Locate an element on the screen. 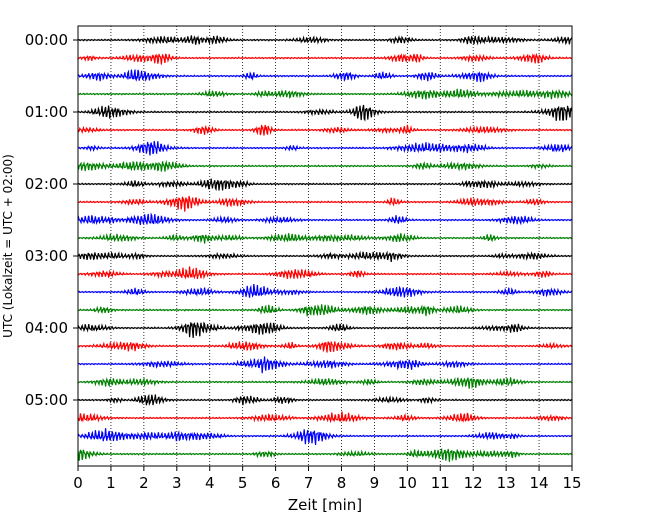 This screenshot has width=650, height=520. y-tick-label: 02:00 is located at coordinates (46, 184).